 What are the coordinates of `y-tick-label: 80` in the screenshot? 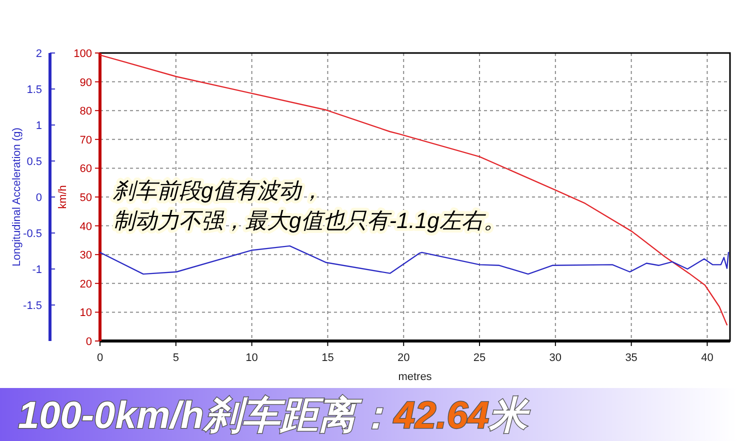 It's located at (86, 112).